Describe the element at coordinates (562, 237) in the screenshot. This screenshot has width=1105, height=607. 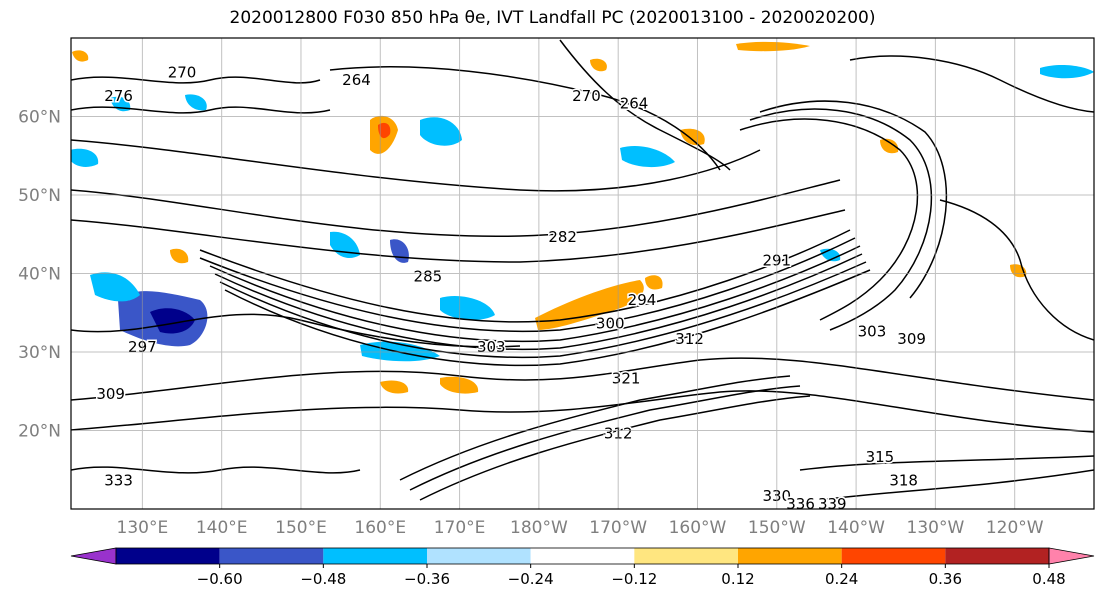
I see `contour-value-label: 282` at that location.